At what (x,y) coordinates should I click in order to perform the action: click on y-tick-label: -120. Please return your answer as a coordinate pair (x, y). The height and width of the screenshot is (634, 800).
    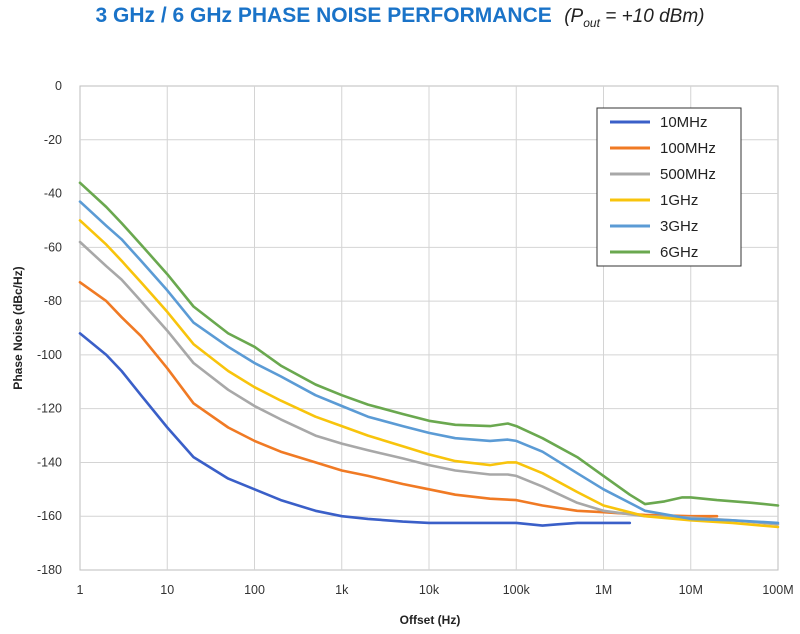
    Looking at the image, I should click on (49, 409).